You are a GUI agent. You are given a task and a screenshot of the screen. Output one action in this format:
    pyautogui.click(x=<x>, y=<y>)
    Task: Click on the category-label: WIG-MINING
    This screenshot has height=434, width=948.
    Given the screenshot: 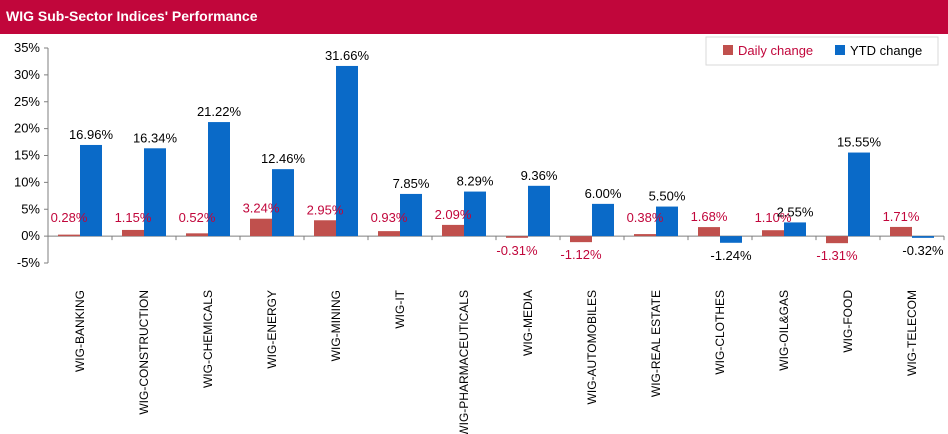 What is the action you would take?
    pyautogui.click(x=336, y=325)
    